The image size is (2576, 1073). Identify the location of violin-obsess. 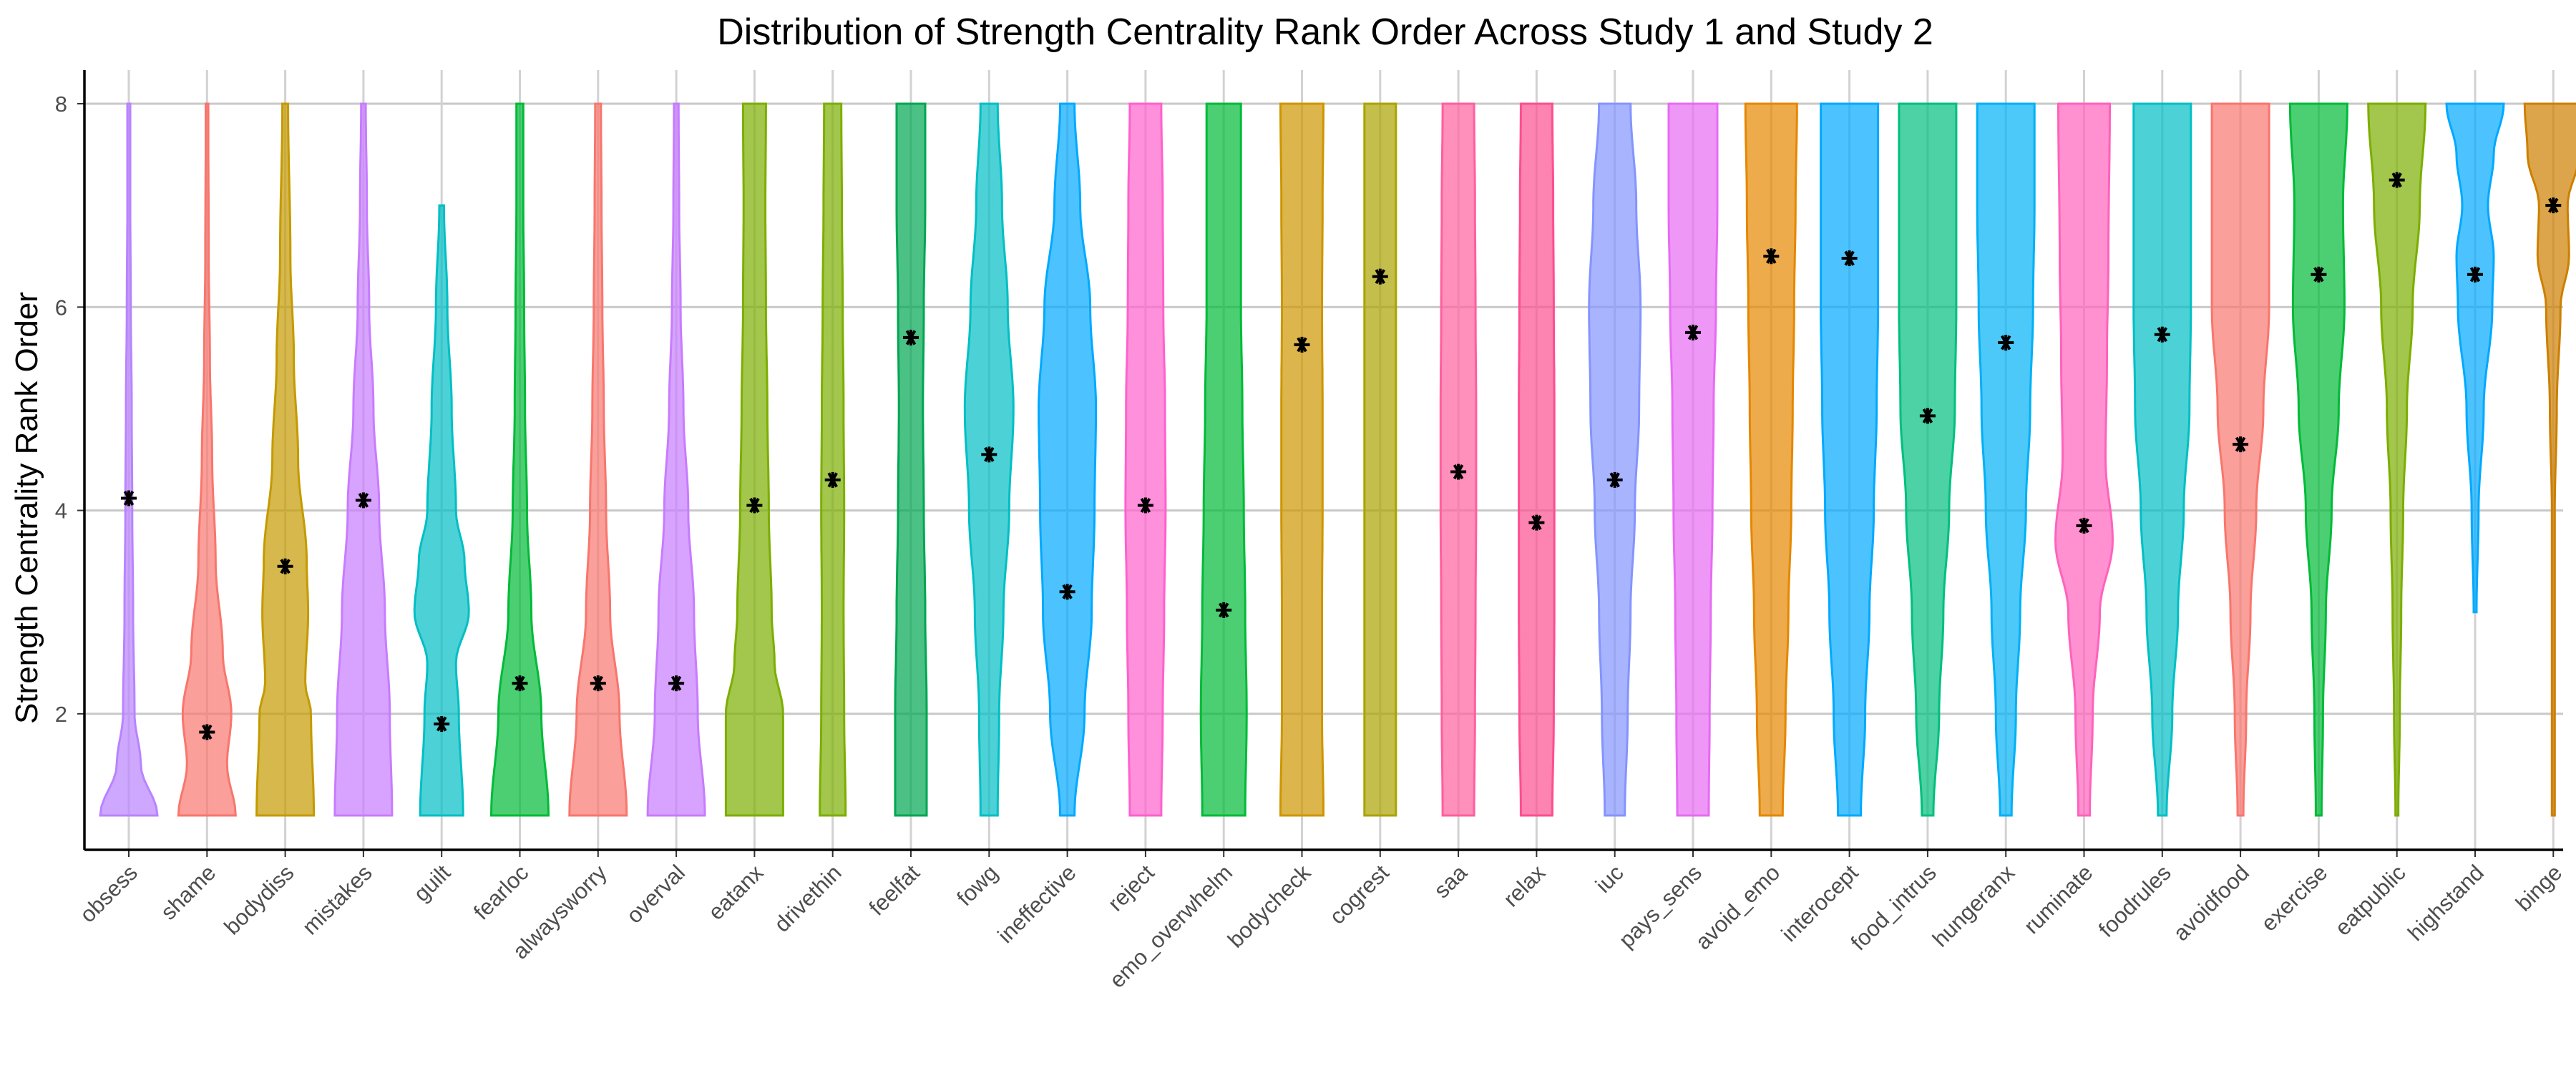
(129, 459).